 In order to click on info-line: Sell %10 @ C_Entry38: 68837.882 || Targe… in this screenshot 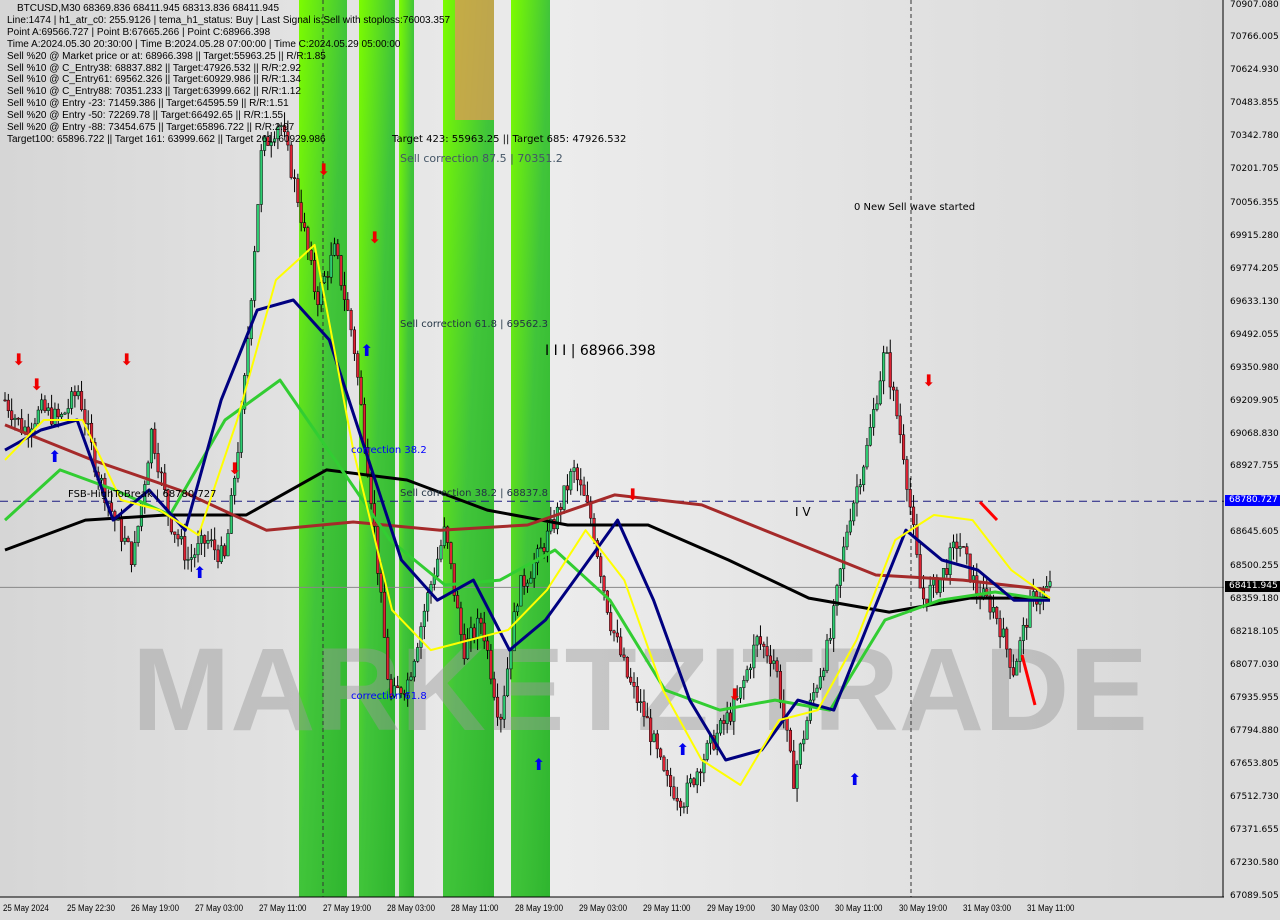, I will do `click(154, 68)`.